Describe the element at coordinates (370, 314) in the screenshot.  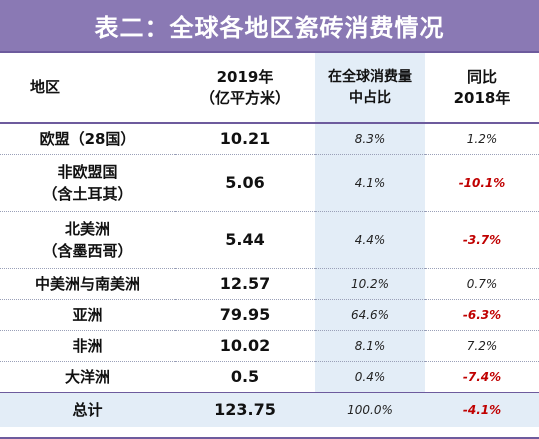
I see `share-cell: 64.6%` at that location.